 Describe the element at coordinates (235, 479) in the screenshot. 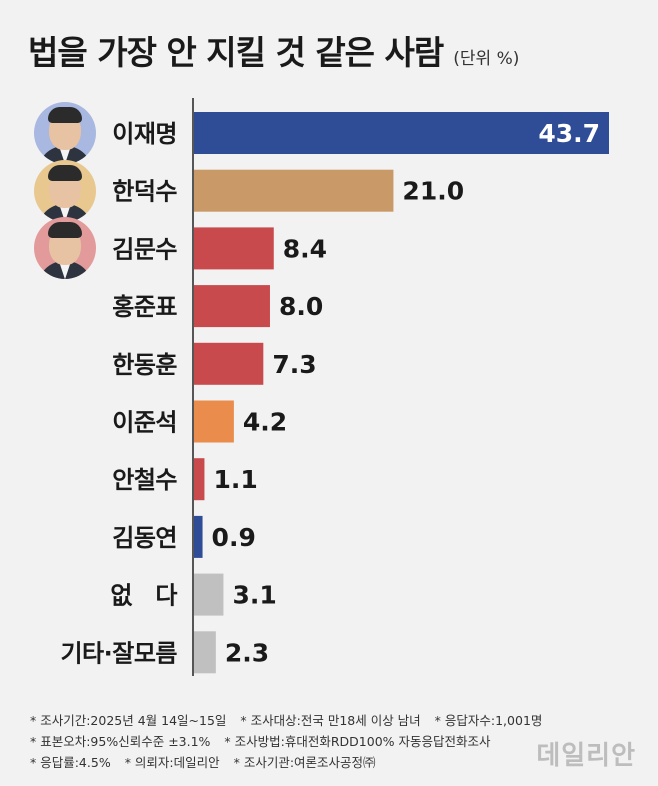

I see `value-label: 1.1` at that location.